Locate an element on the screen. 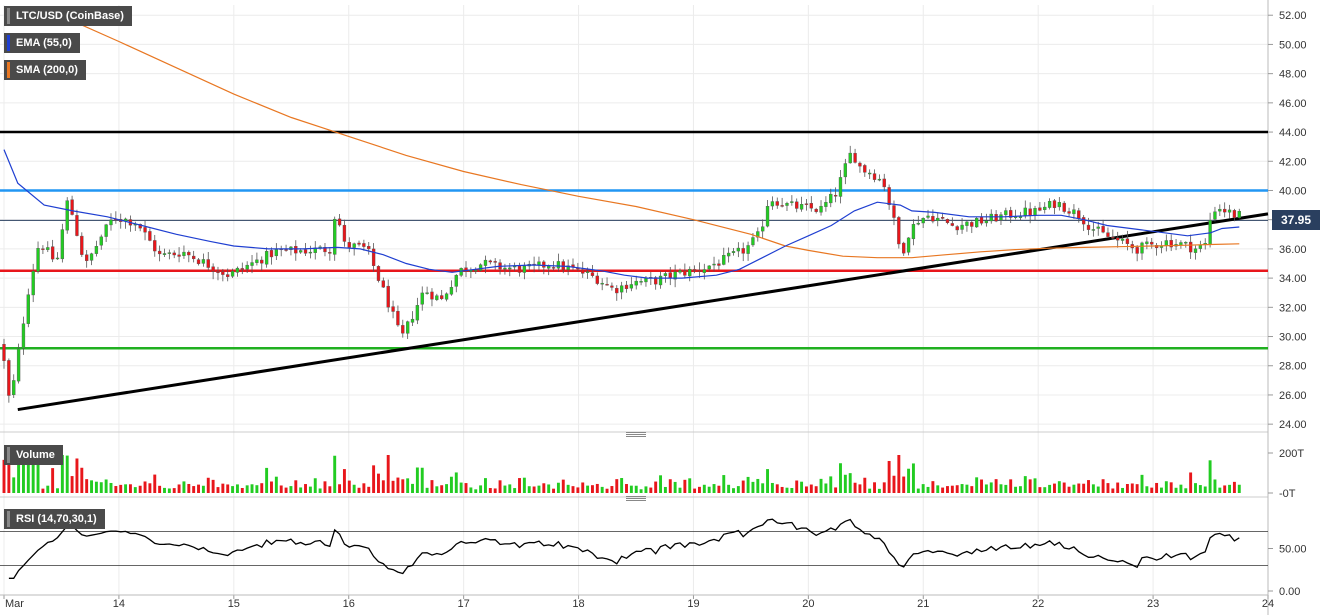 The height and width of the screenshot is (615, 1331). price-tick-label: 46.00 is located at coordinates (1293, 104).